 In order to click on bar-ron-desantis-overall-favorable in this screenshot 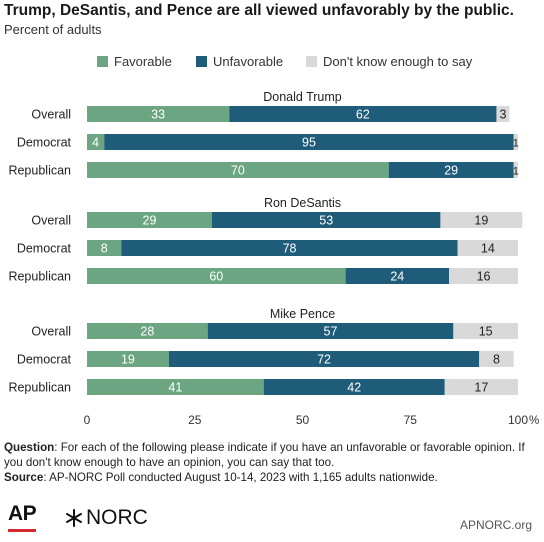, I will do `click(149, 220)`.